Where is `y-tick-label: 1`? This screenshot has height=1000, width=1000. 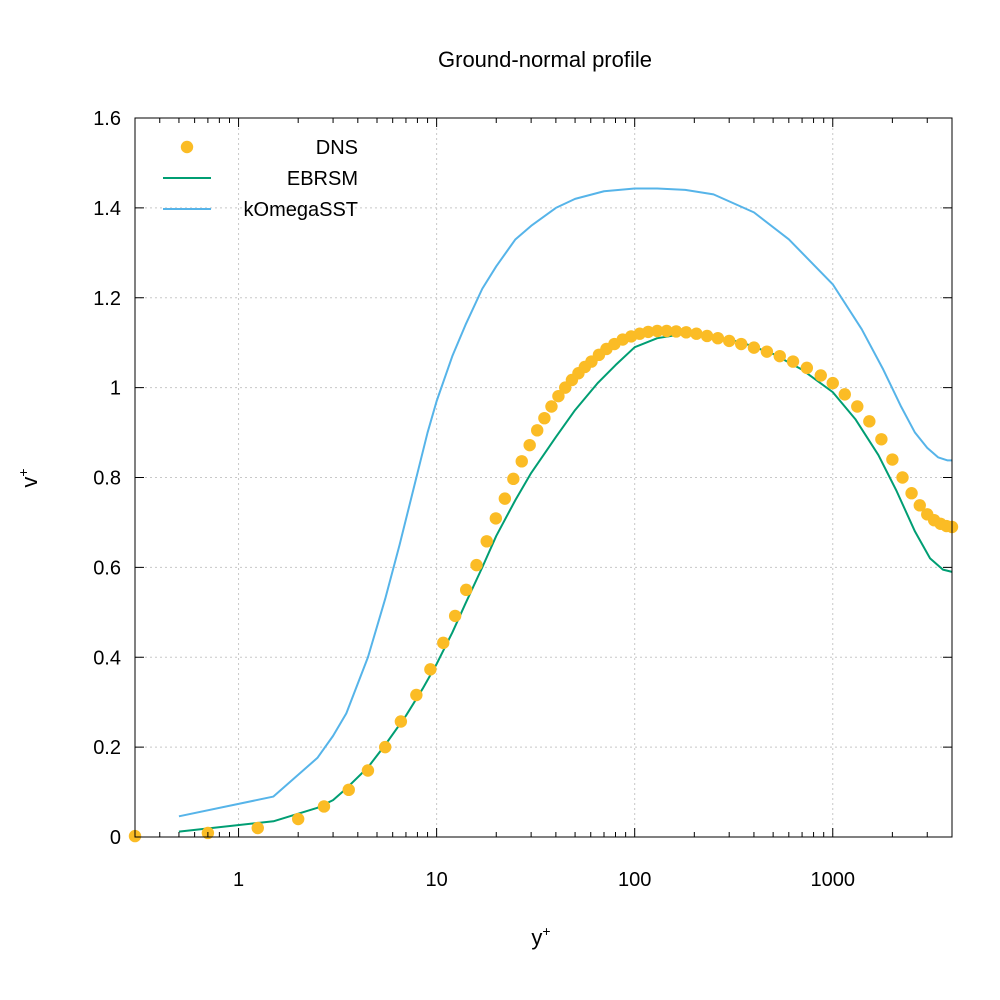
y-tick-label: 1 is located at coordinates (115, 389).